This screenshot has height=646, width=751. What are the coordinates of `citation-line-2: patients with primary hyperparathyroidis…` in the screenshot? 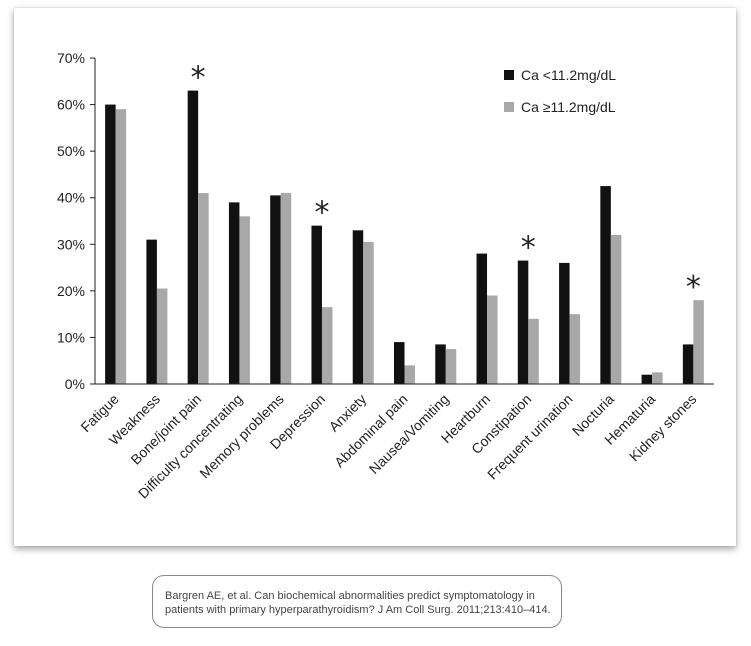 It's located at (358, 610).